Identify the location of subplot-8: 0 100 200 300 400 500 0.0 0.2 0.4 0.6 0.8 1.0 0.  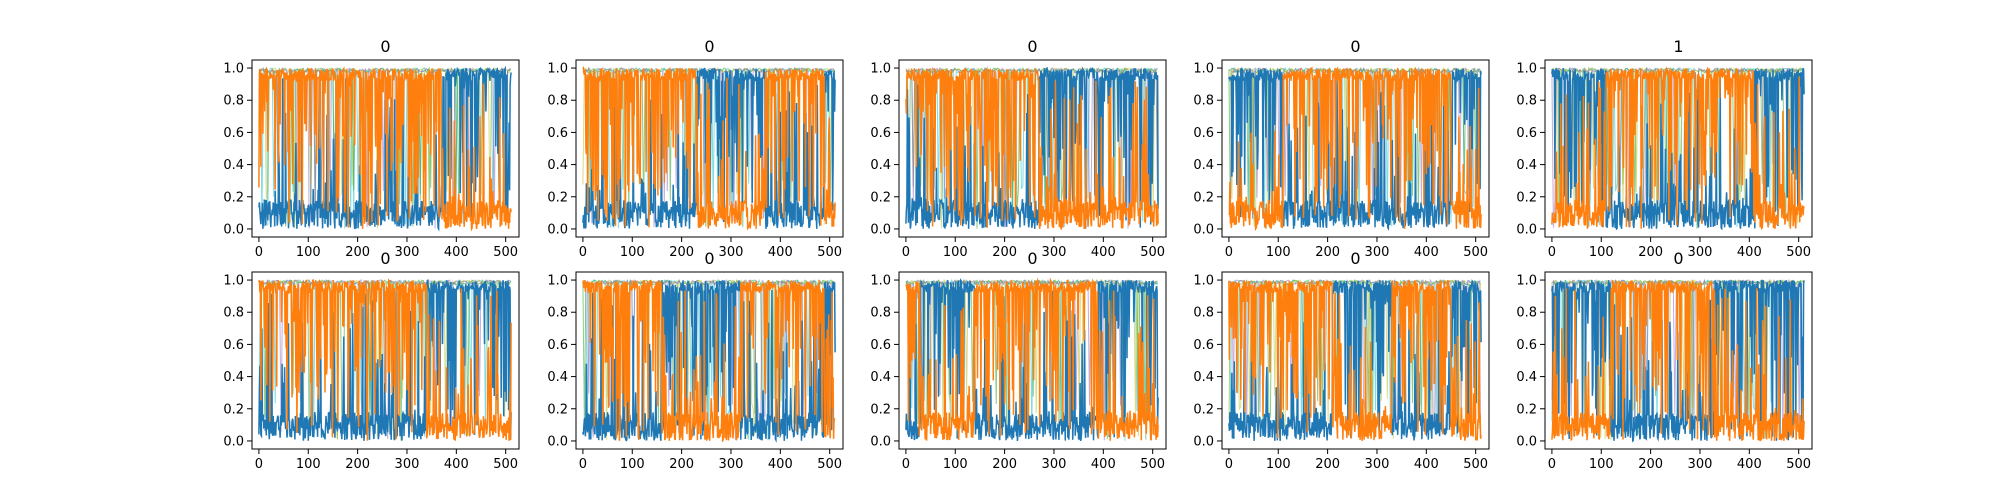
(1018, 360).